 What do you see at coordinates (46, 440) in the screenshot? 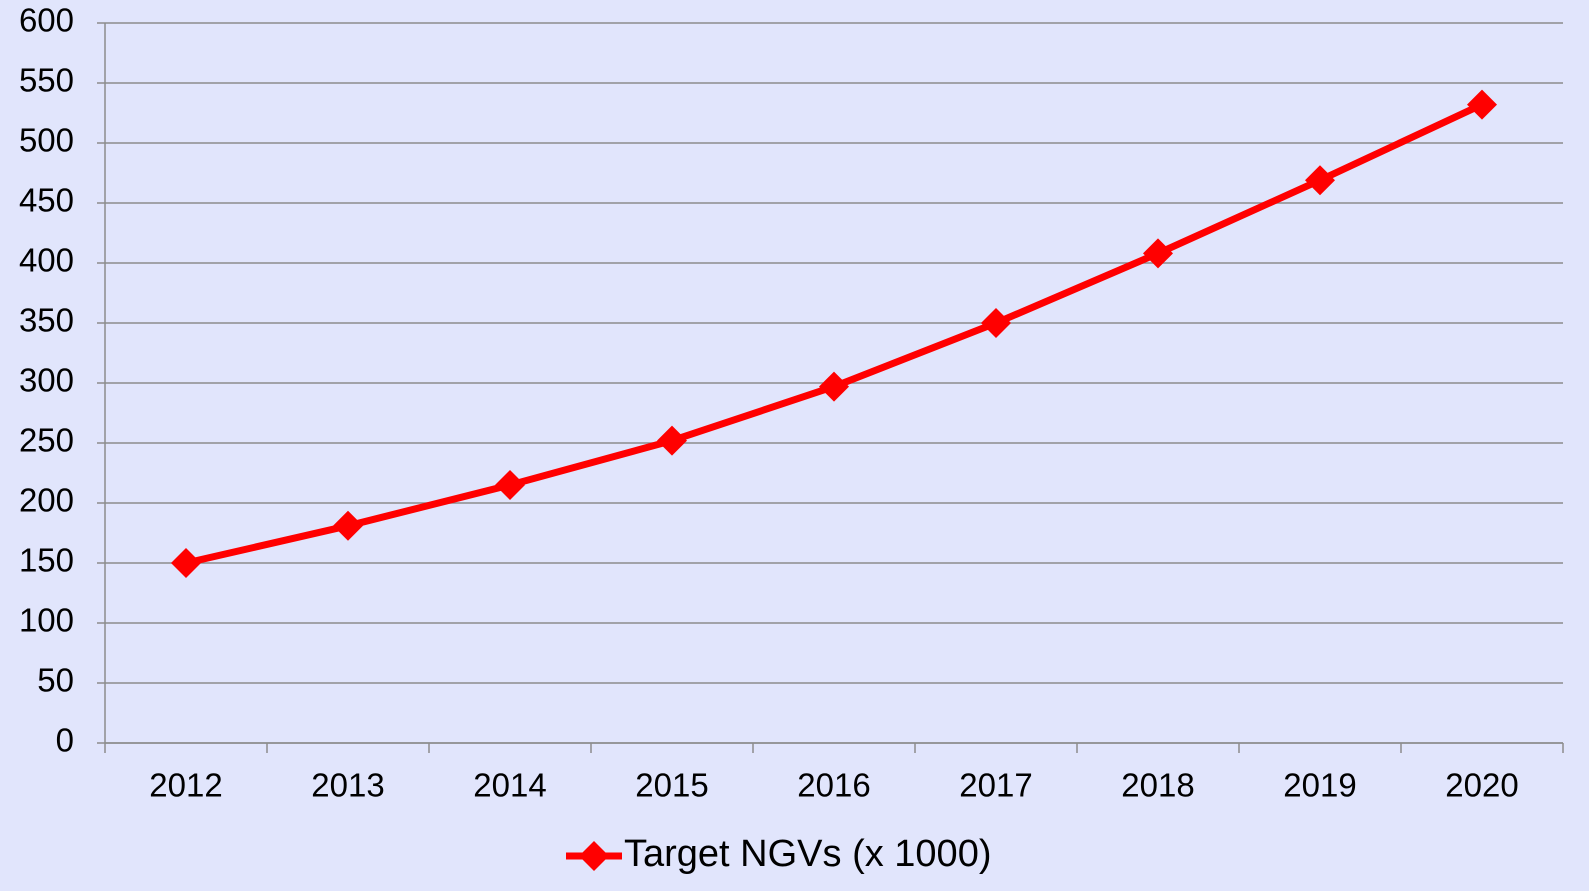
I see `y-tick-label: 250` at bounding box center [46, 440].